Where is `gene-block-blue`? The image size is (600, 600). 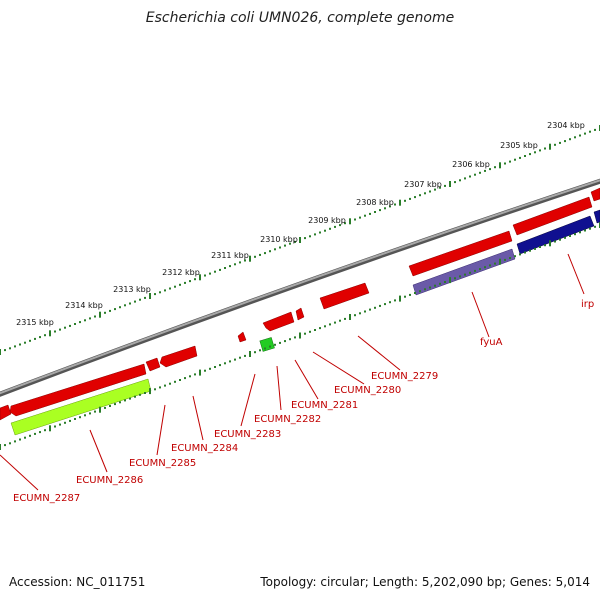
gene-block-blue is located at coordinates (596, 216).